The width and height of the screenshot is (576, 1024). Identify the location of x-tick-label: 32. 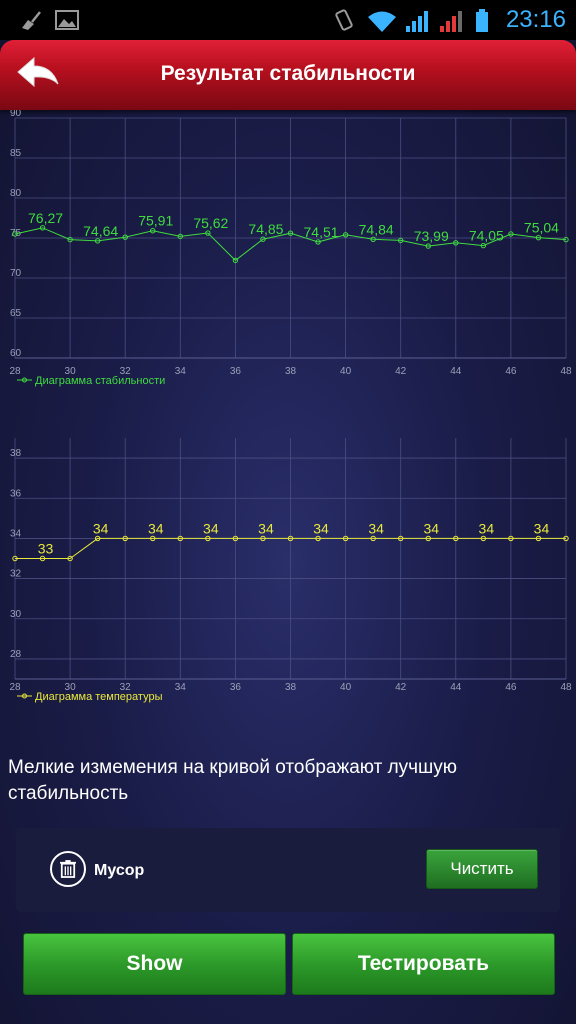
(126, 371).